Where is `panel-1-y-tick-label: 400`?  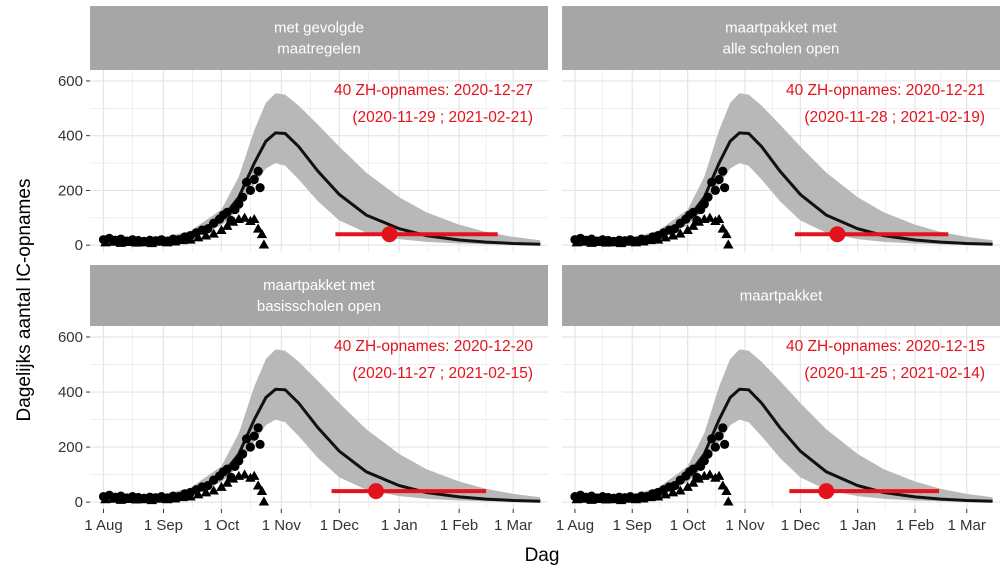 panel-1-y-tick-label: 400 is located at coordinates (70, 136).